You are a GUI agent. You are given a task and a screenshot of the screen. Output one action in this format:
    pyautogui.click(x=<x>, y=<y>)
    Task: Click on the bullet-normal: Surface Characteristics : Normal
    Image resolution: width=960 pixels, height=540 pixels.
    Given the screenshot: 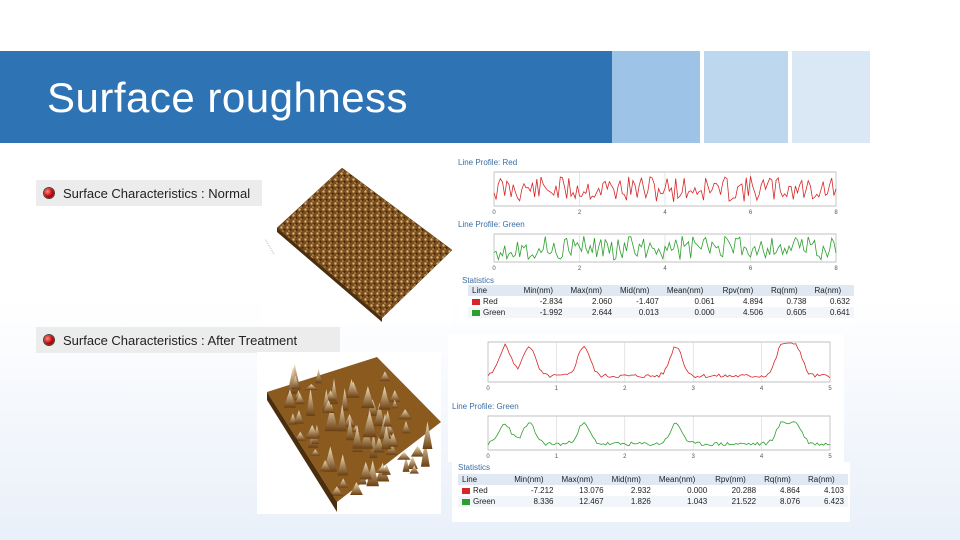 What is the action you would take?
    pyautogui.click(x=152, y=193)
    